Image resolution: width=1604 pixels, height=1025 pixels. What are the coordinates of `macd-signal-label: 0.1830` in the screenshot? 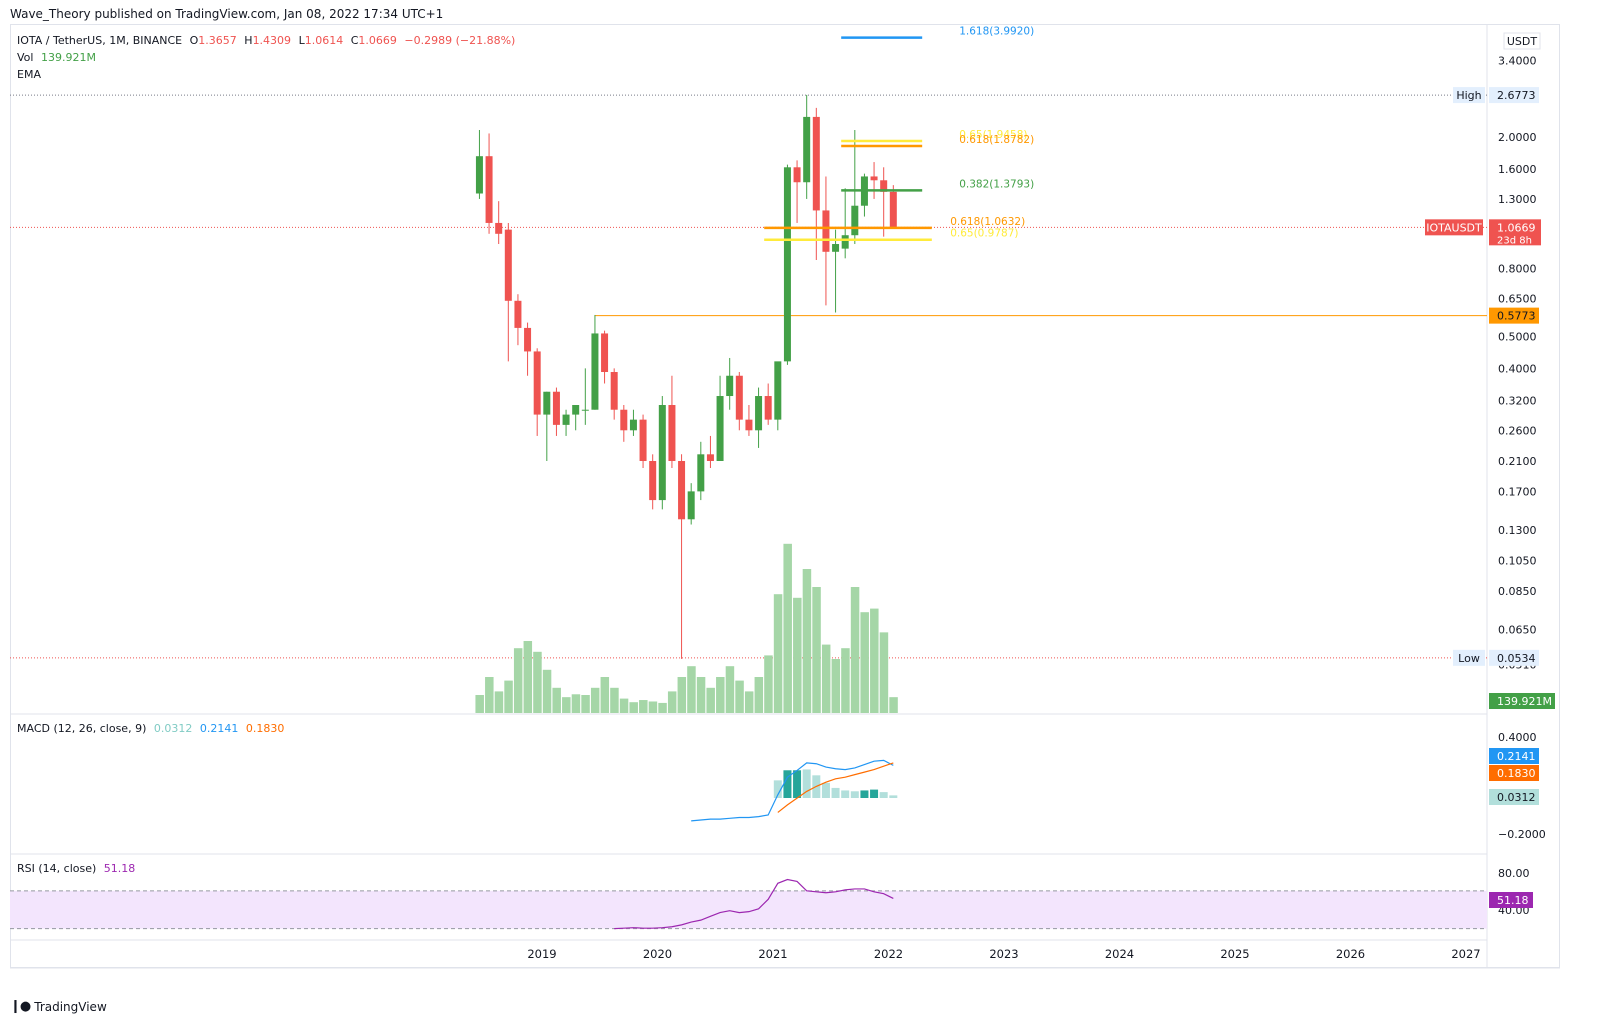 It's located at (1516, 773).